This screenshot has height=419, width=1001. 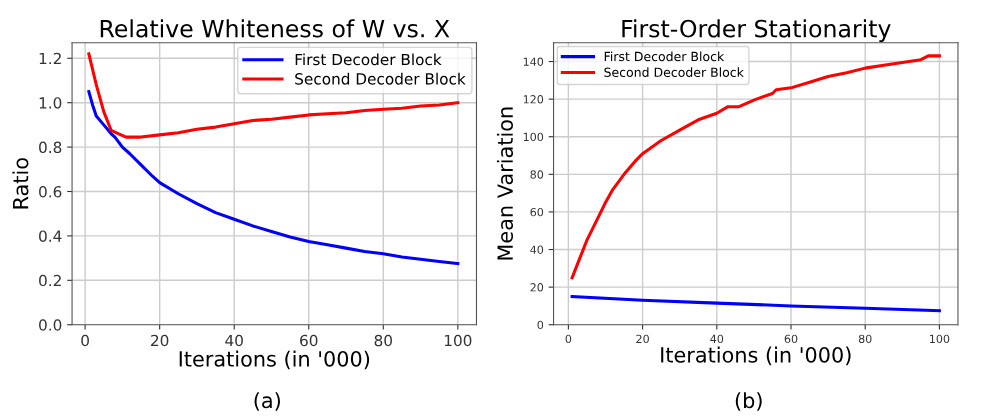 I want to click on y-tick-label: 0.0, so click(x=50, y=325).